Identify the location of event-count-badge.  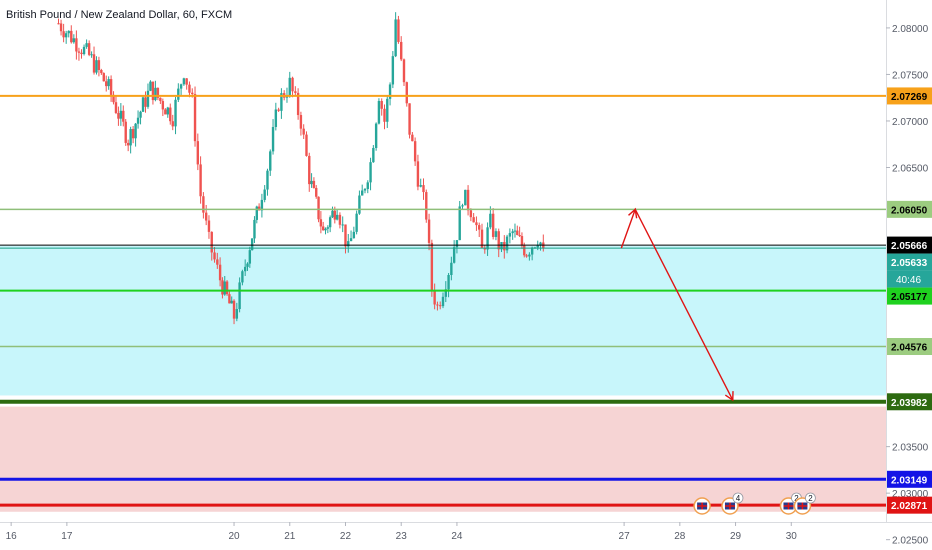
(810, 498).